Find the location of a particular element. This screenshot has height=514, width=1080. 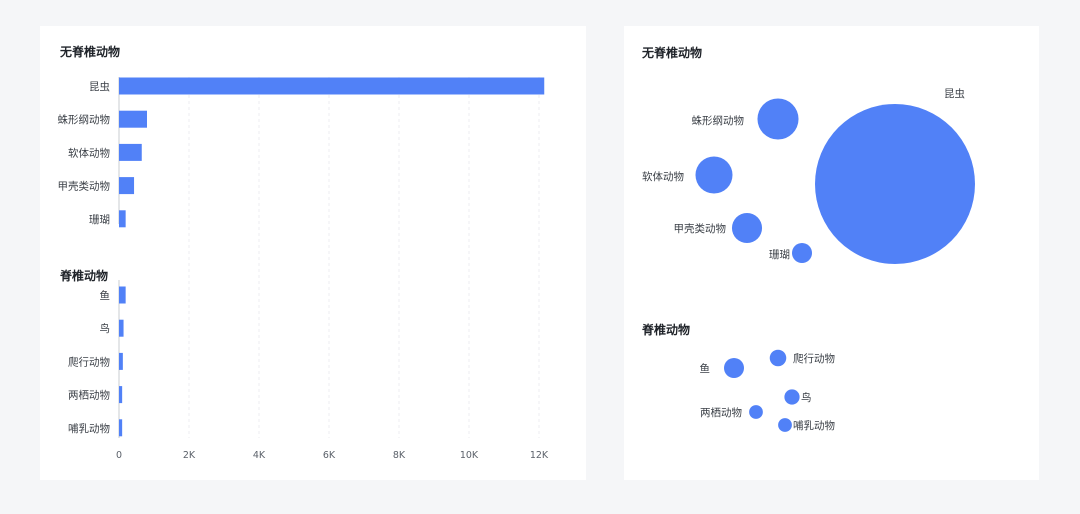

category-label: 两栖动物 is located at coordinates (89, 395).